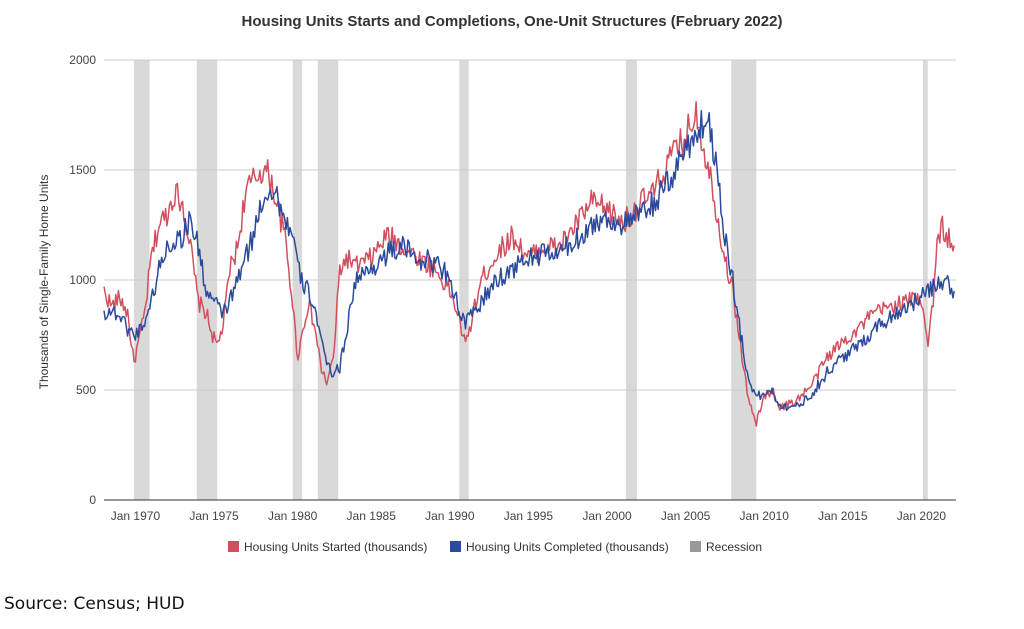 The height and width of the screenshot is (629, 1024). Describe the element at coordinates (82, 170) in the screenshot. I see `y-tick-label-1500: 1500` at that location.